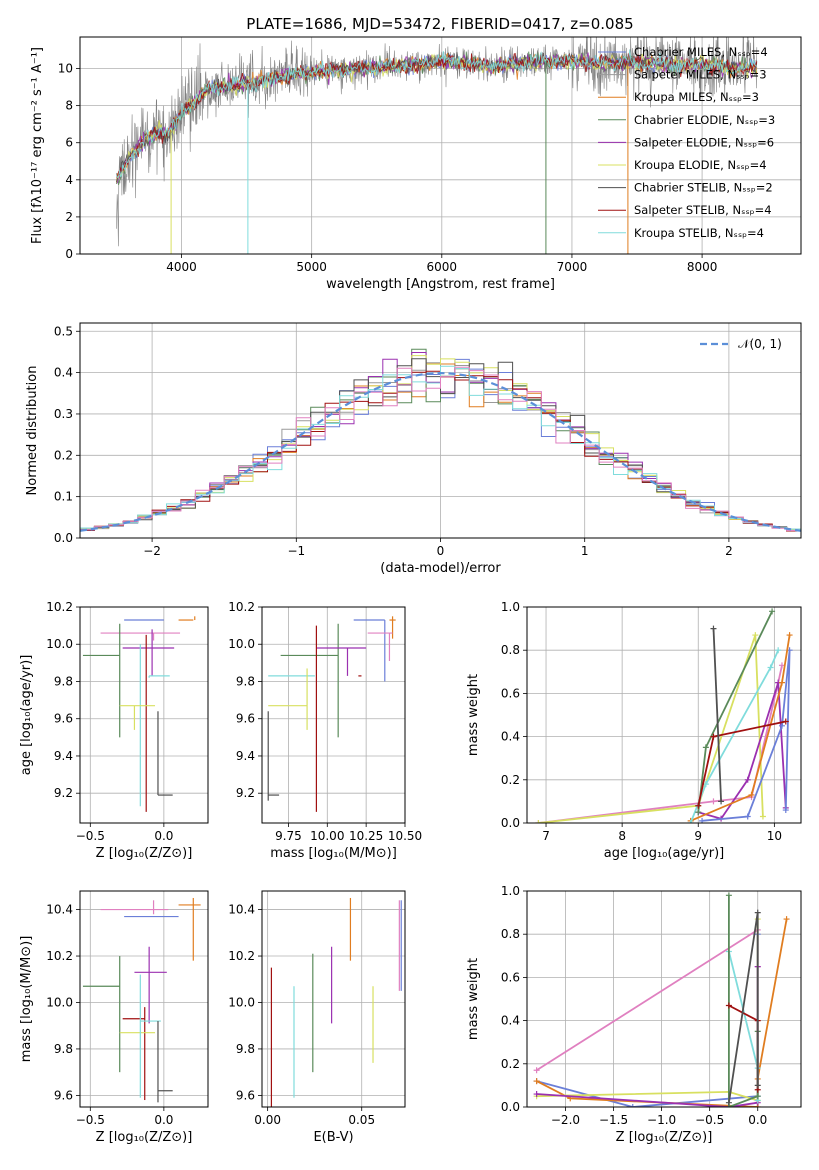 Image resolution: width=819 pixels, height=1170 pixels. I want to click on x-tick-label: 7, so click(546, 836).